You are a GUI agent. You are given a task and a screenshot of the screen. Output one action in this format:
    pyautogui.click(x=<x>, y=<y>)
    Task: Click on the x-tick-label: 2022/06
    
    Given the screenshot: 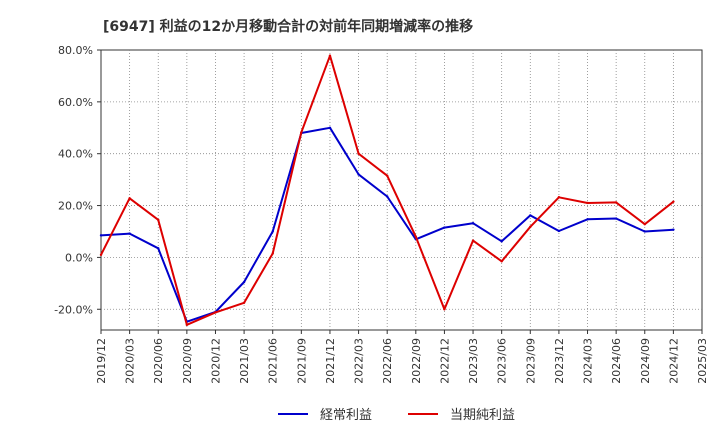 What is the action you would take?
    pyautogui.click(x=387, y=361)
    